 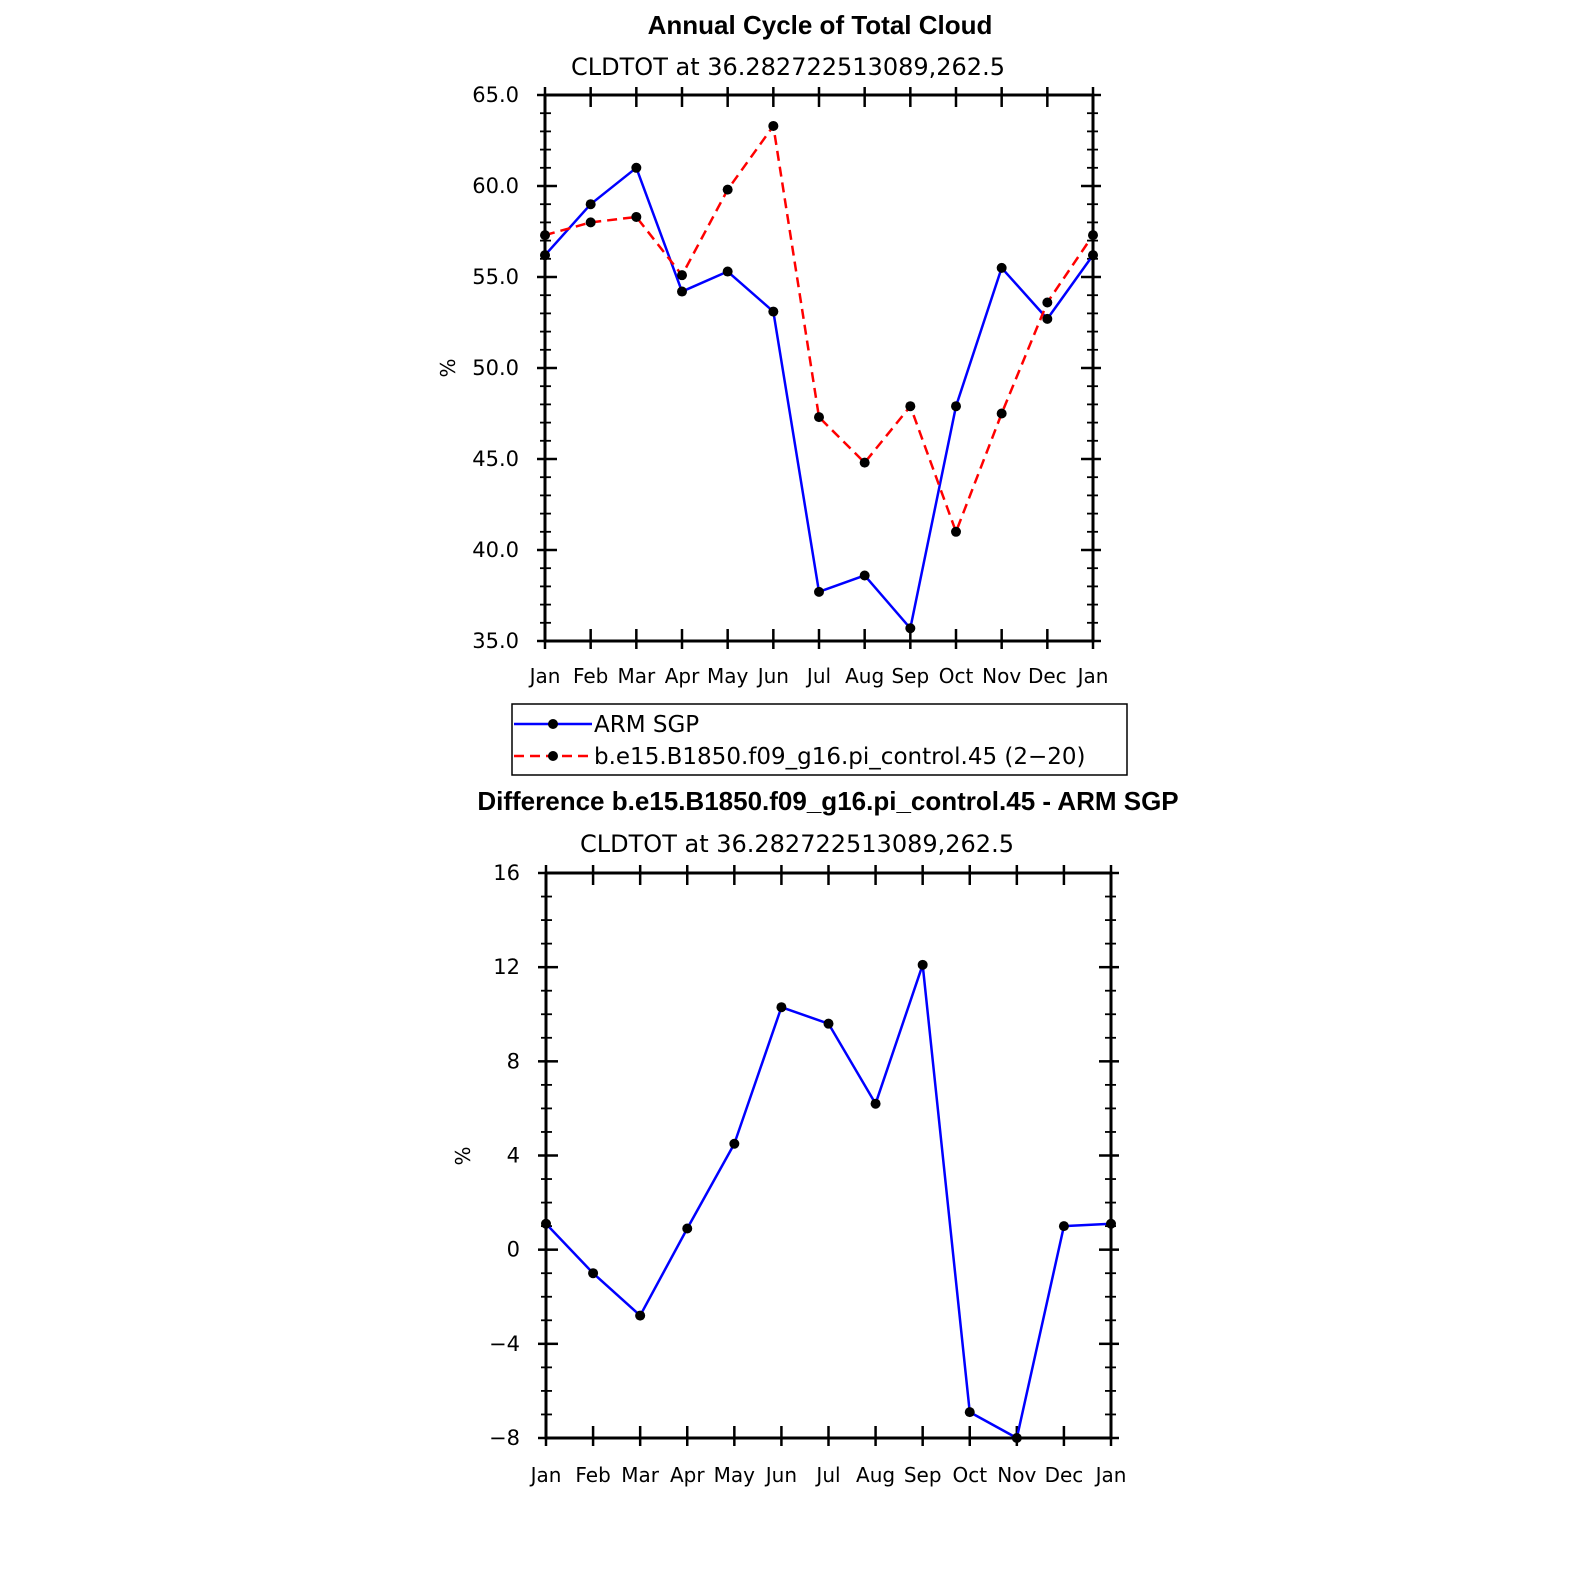 What do you see at coordinates (513, 1250) in the screenshot?
I see `y-tick-label: 0` at bounding box center [513, 1250].